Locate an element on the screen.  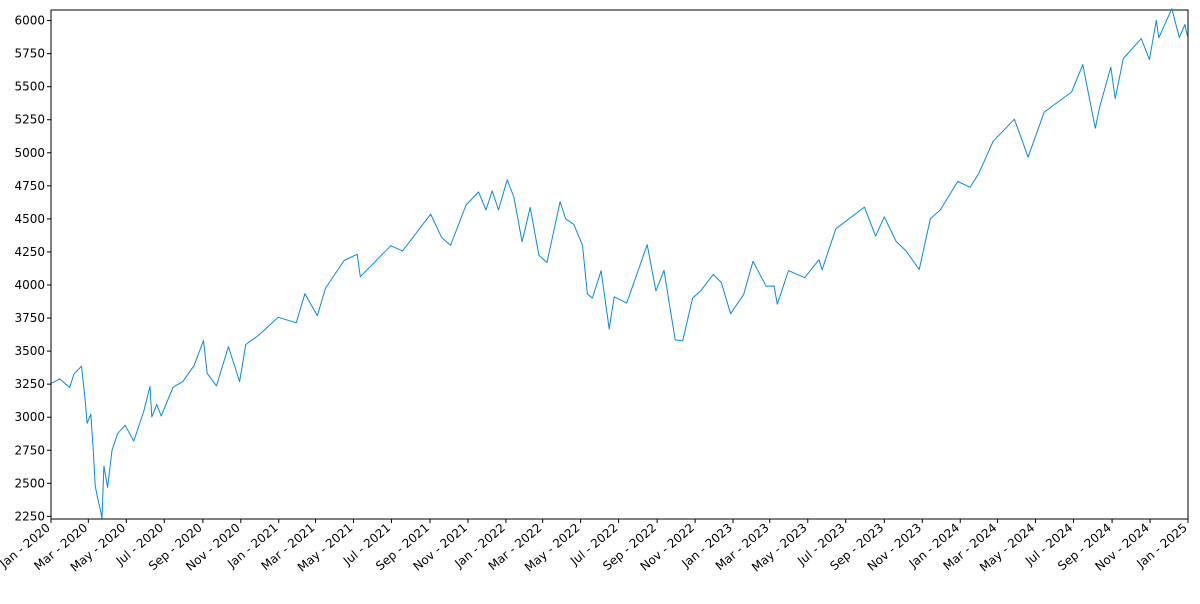
y-tick-label: 3250 is located at coordinates (29, 384).